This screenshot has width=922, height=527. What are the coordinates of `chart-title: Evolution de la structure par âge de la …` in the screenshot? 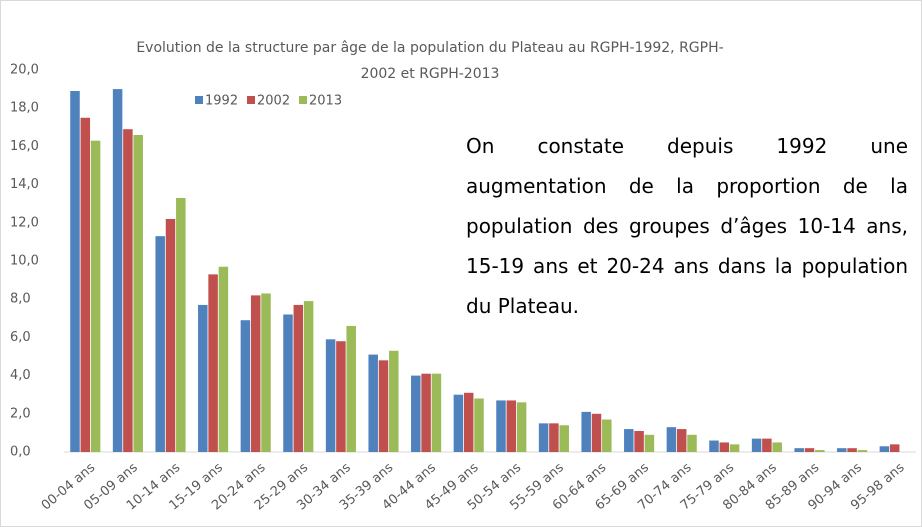 It's located at (429, 48).